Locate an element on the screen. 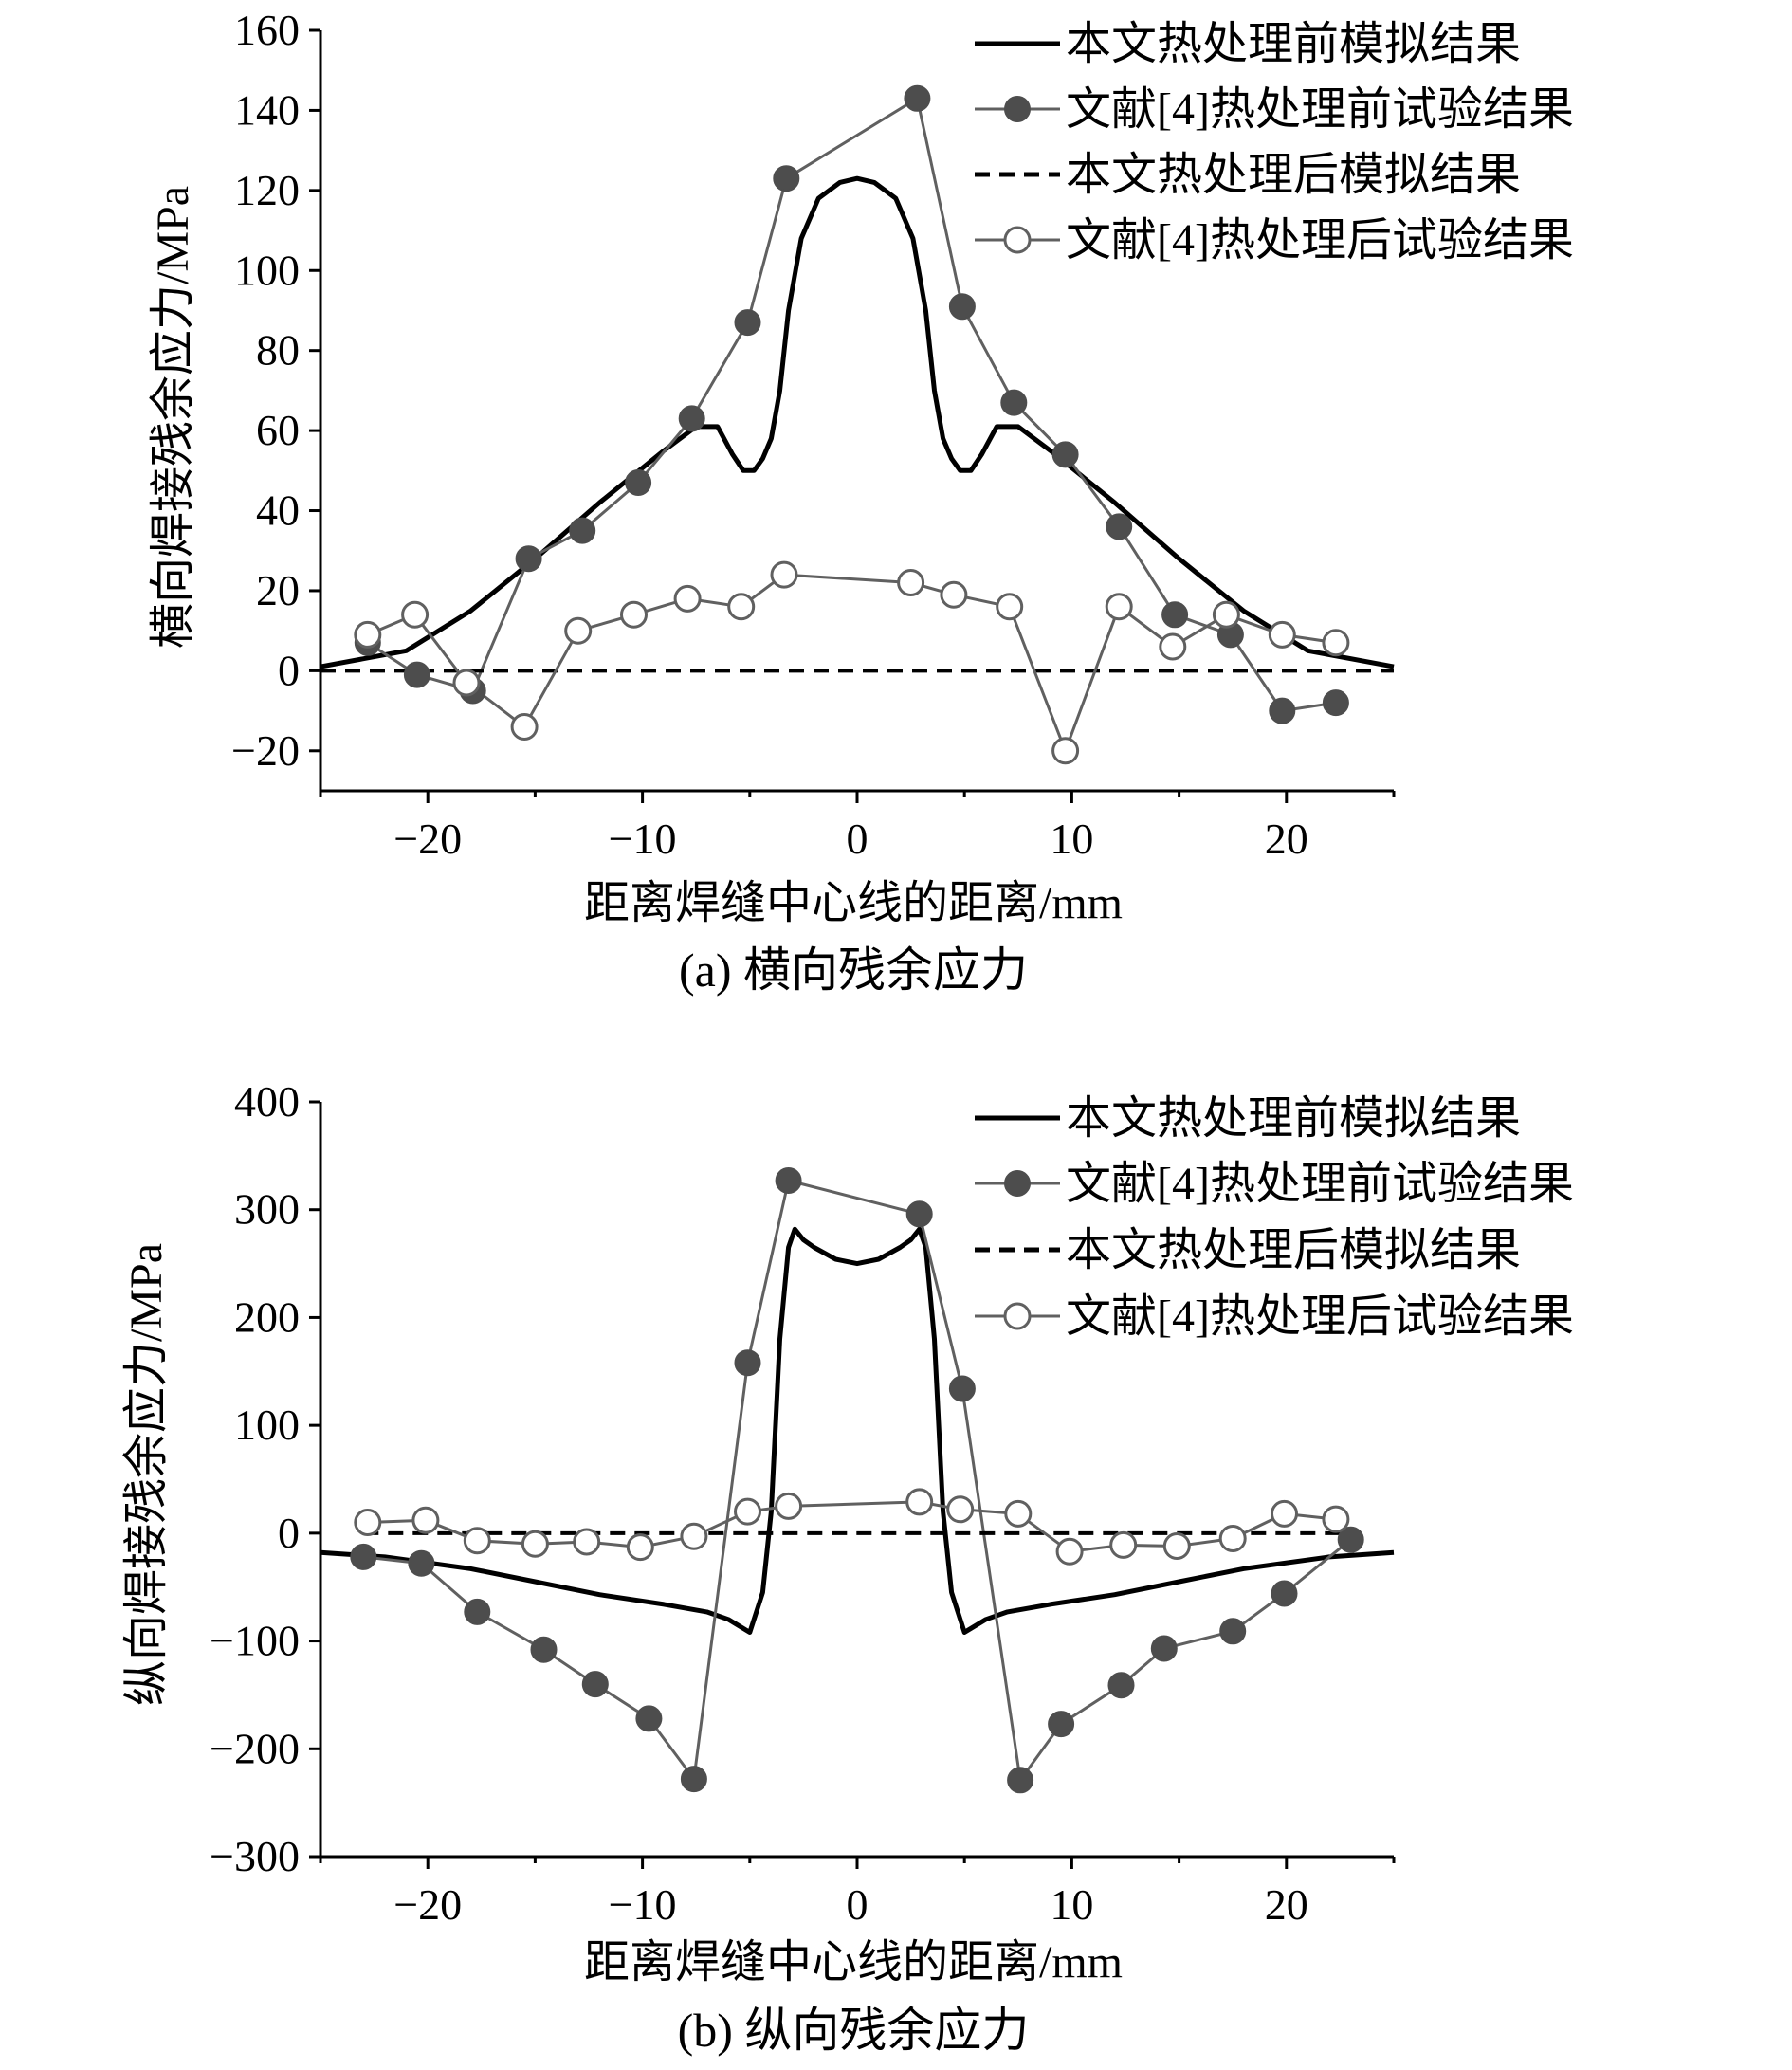 The height and width of the screenshot is (2070, 1792). panel-a-legend-label-2: 本文热处理后模拟结果 is located at coordinates (1293, 175).